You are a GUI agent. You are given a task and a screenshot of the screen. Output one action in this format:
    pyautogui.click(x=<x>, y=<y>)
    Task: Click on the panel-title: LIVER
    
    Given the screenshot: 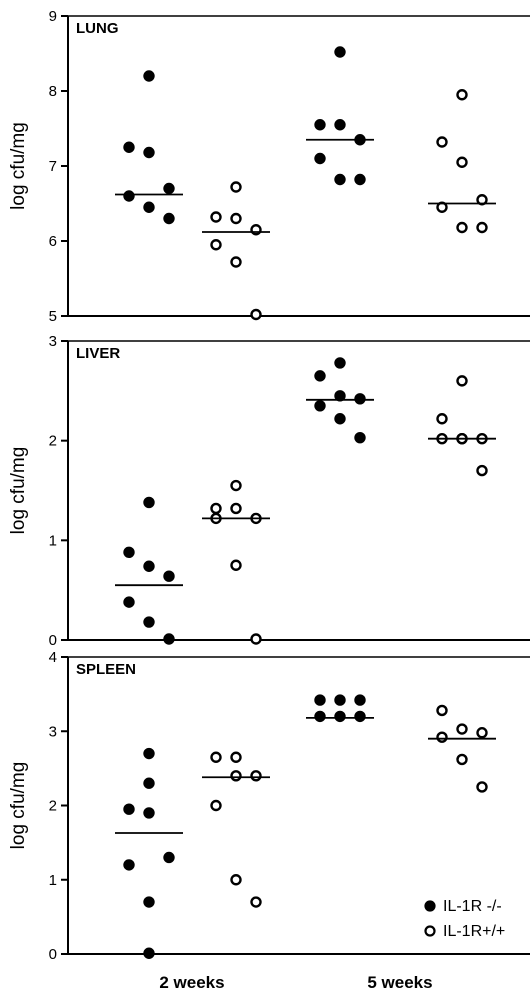 What is the action you would take?
    pyautogui.click(x=98, y=353)
    